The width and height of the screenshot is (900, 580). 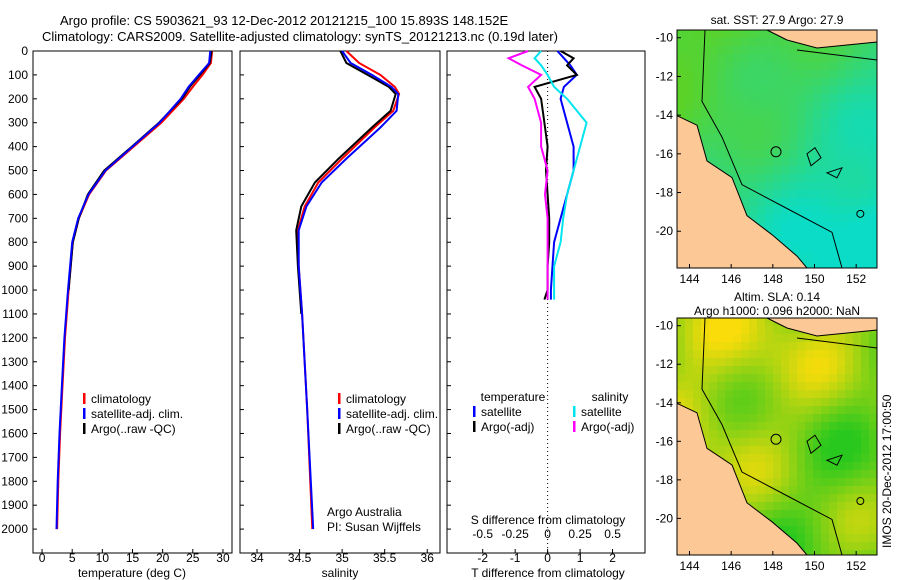 I want to click on map-x-tick-label: 150, so click(x=814, y=279).